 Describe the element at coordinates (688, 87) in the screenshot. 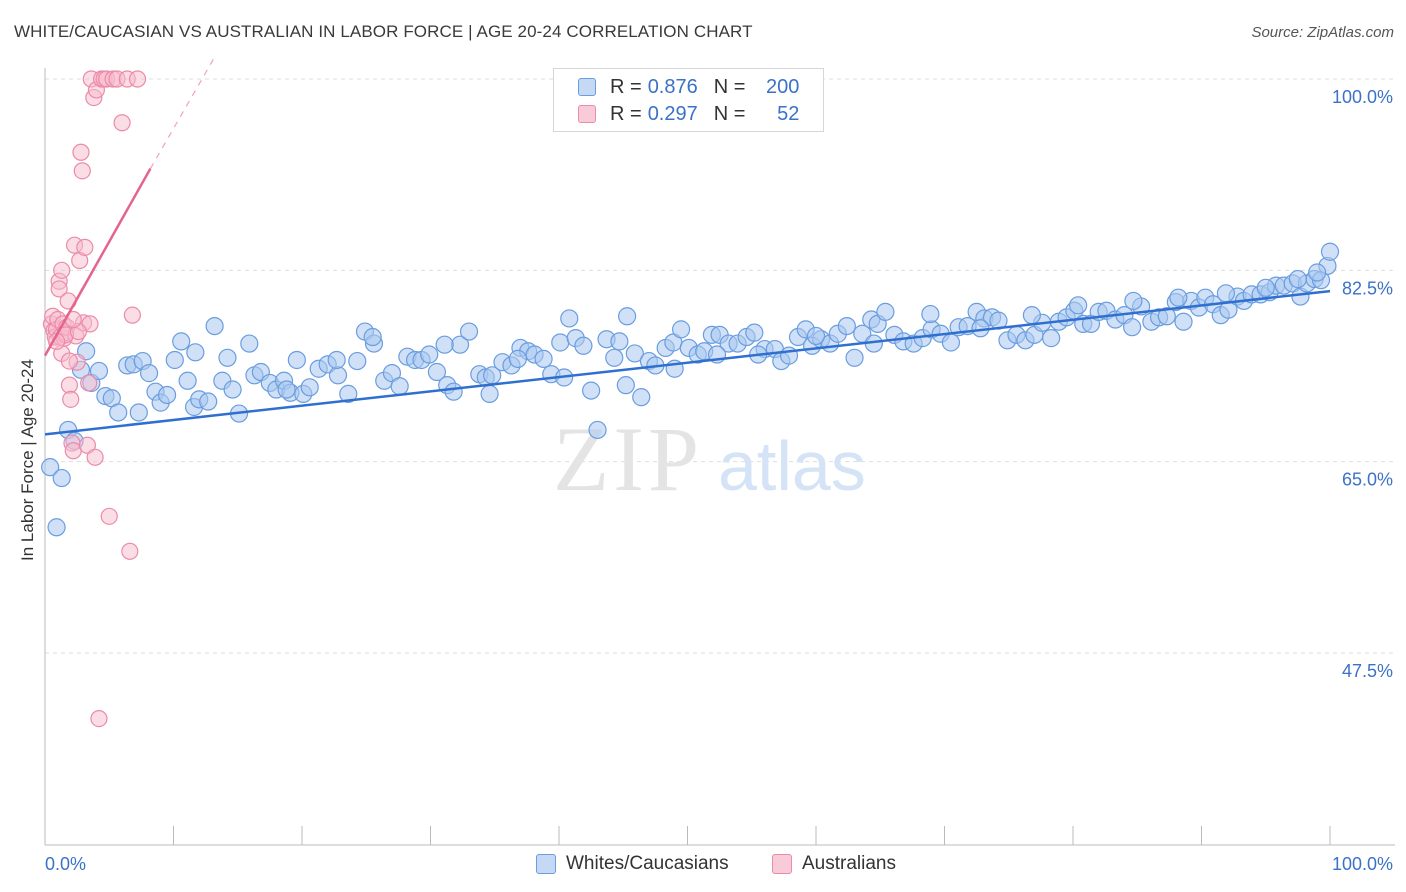

I see `legend-row-whites: R = 0.876 N = 200` at that location.